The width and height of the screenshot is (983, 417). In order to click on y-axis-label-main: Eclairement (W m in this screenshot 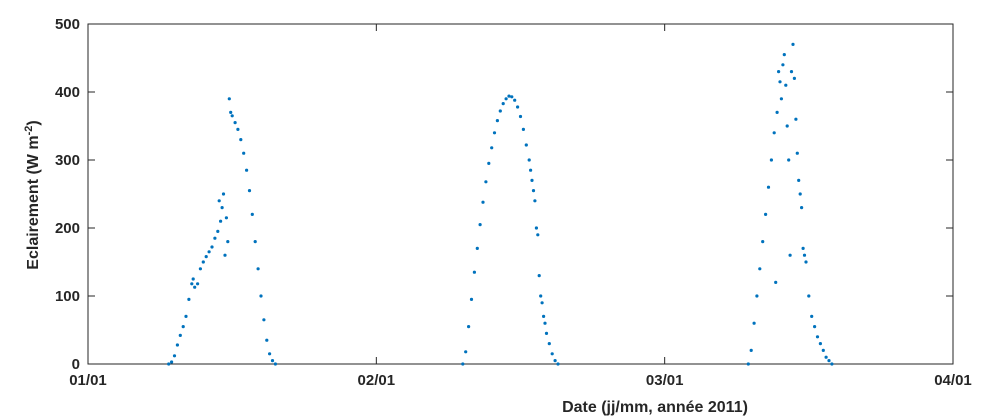, I will do `click(33, 202)`.